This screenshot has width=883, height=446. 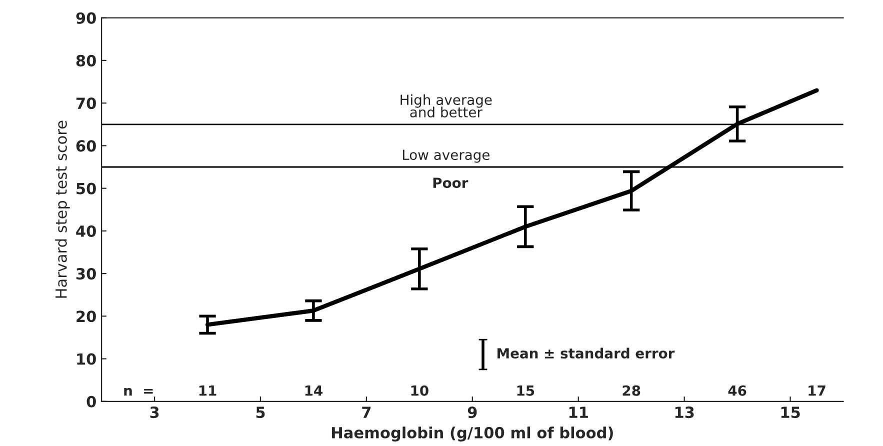 What do you see at coordinates (419, 390) in the screenshot?
I see `annotation: 10` at bounding box center [419, 390].